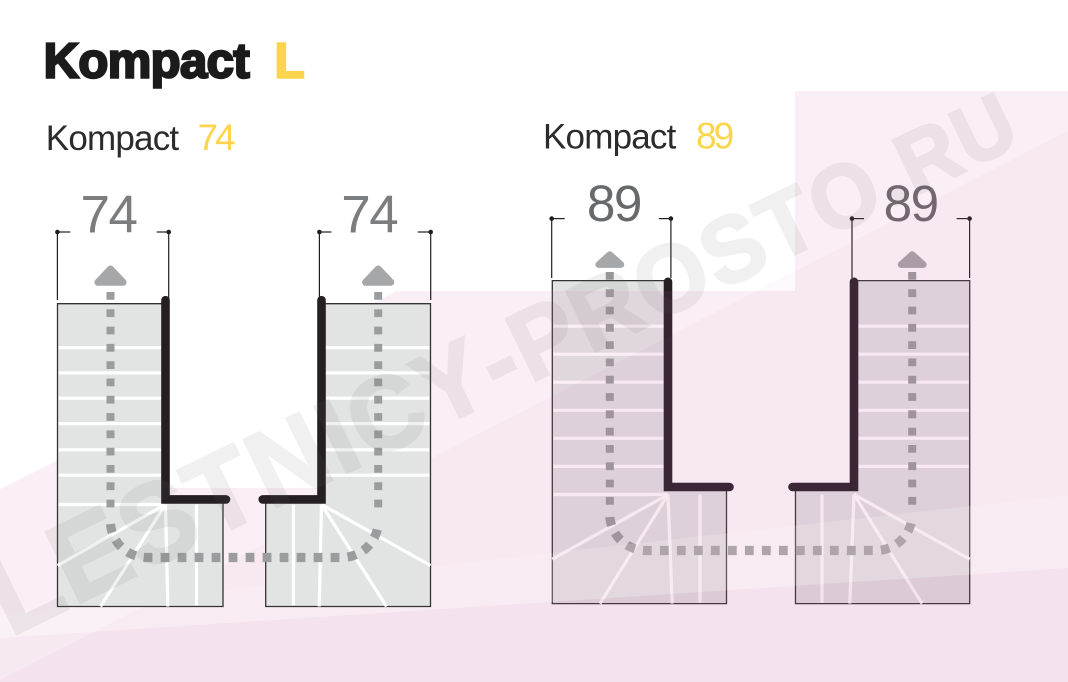 The image size is (1068, 682). Describe the element at coordinates (290, 62) in the screenshot. I see `svg-text: L` at that location.